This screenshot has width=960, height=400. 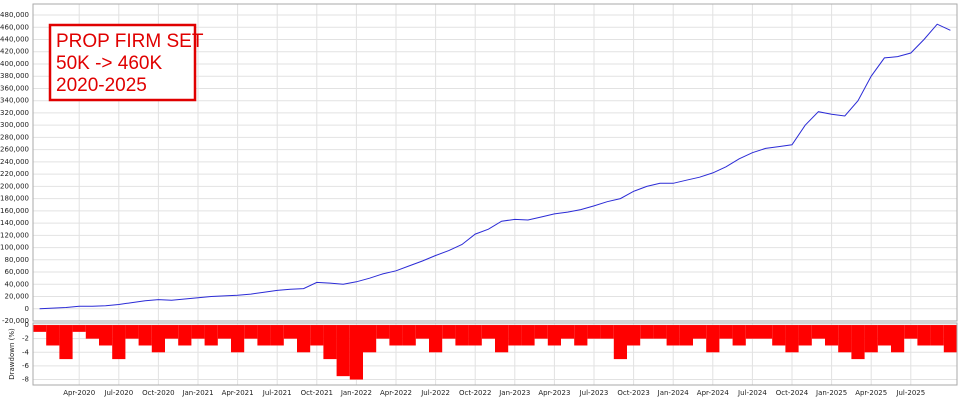 I want to click on y-tick-label: -8, so click(x=25, y=380).